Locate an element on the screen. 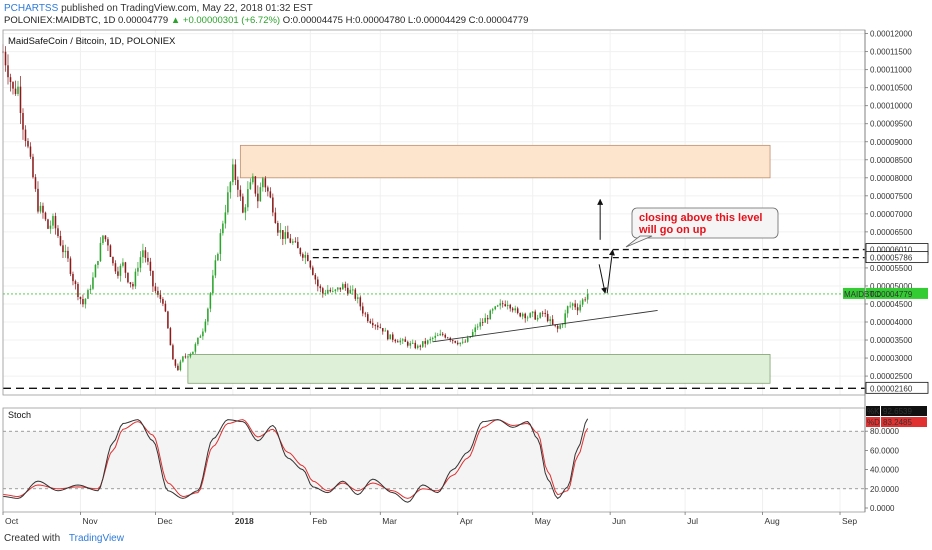 This screenshot has height=550, width=932. current-price-box is located at coordinates (897, 293).